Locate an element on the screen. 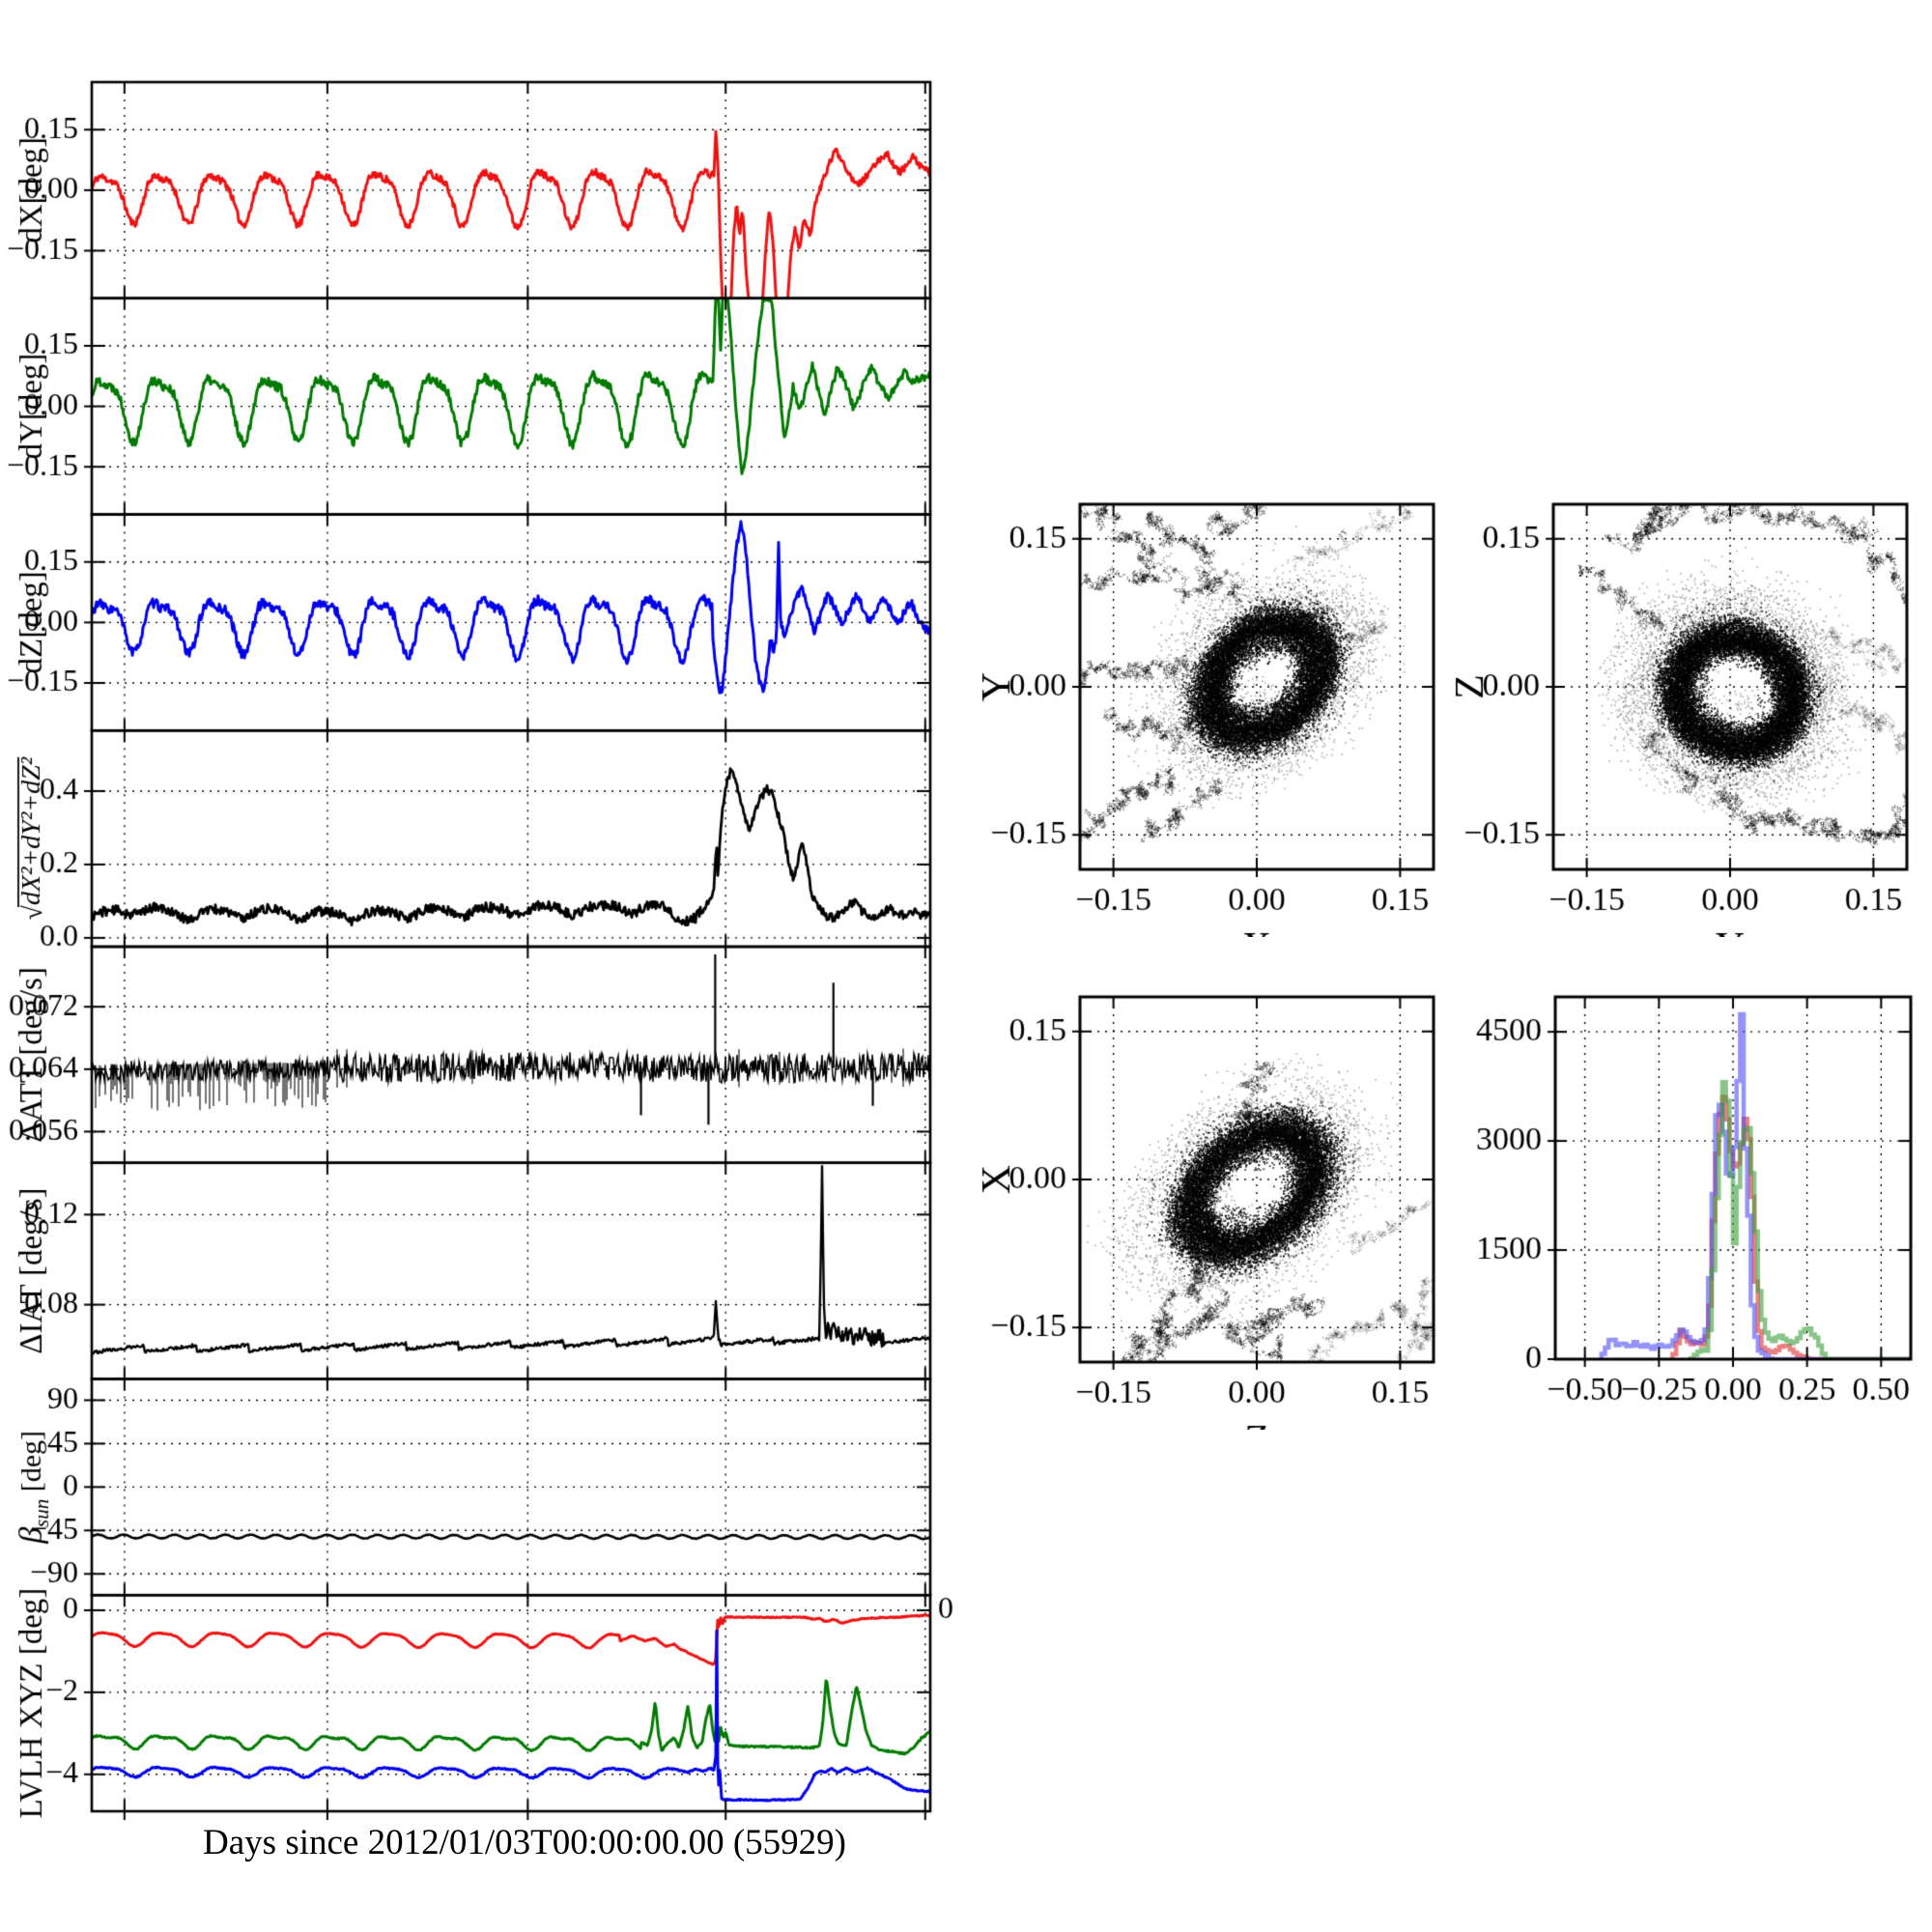  scatter-x-vs-z-canvas is located at coordinates (1207, 1178).